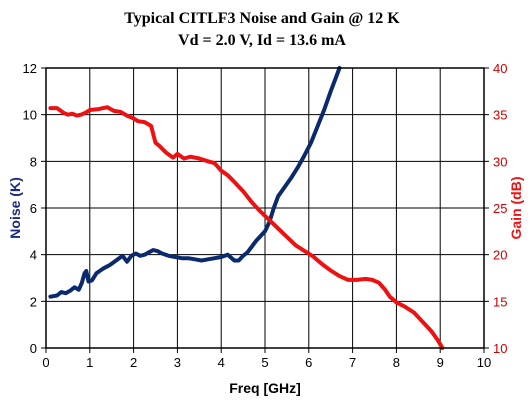 The image size is (530, 403). Describe the element at coordinates (262, 18) in the screenshot. I see `chart-title: Typical CITLF3 Noise and Gain @ 12 K` at that location.